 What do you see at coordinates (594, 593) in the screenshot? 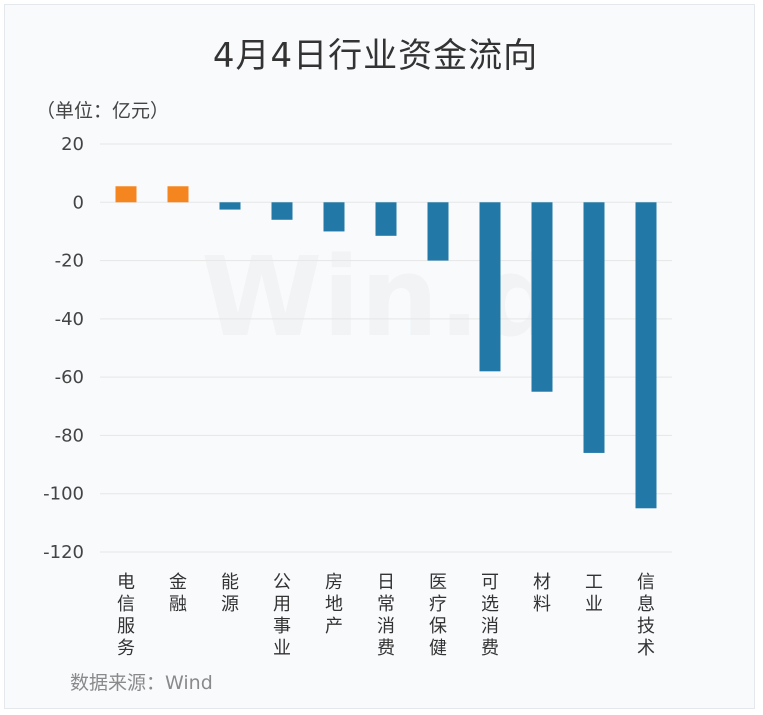
I see `category-label: 工业` at bounding box center [594, 593].